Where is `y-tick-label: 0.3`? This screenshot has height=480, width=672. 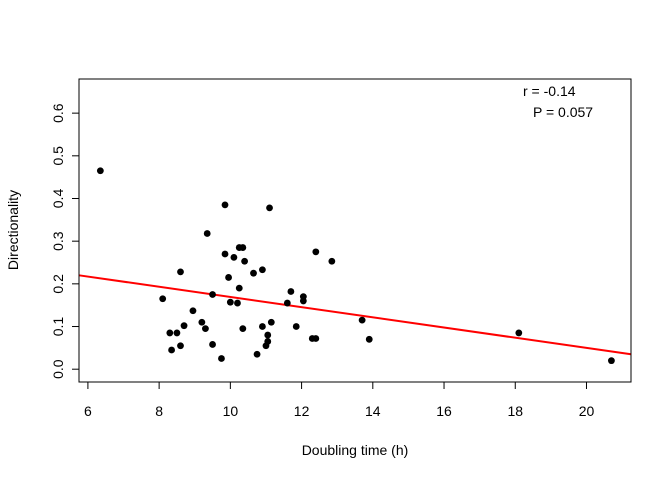
y-tick-label: 0.3 is located at coordinates (58, 241).